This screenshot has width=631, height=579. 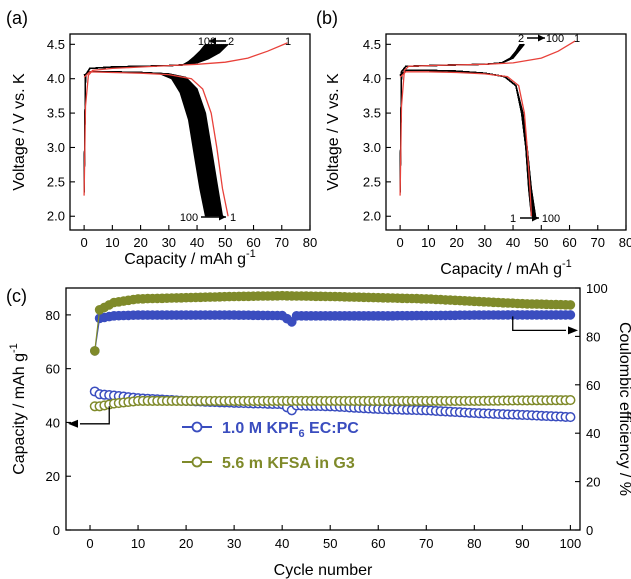 I want to click on x-tick-label-a: 50, so click(x=225, y=242).